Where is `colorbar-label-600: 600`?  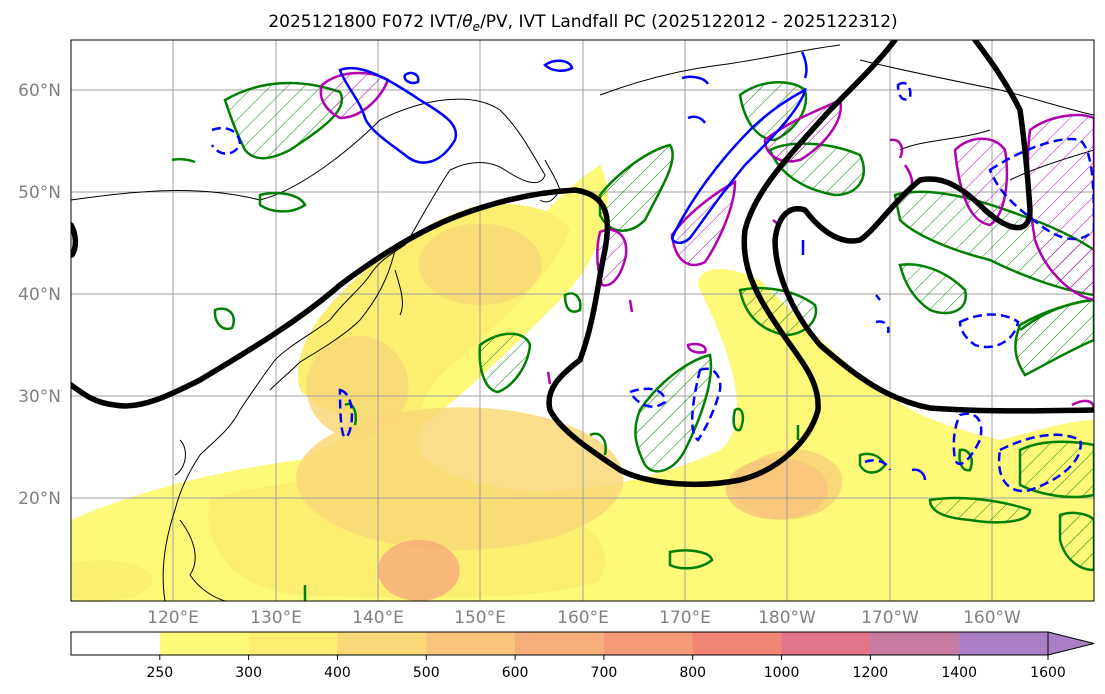
colorbar-label-600: 600 is located at coordinates (515, 673).